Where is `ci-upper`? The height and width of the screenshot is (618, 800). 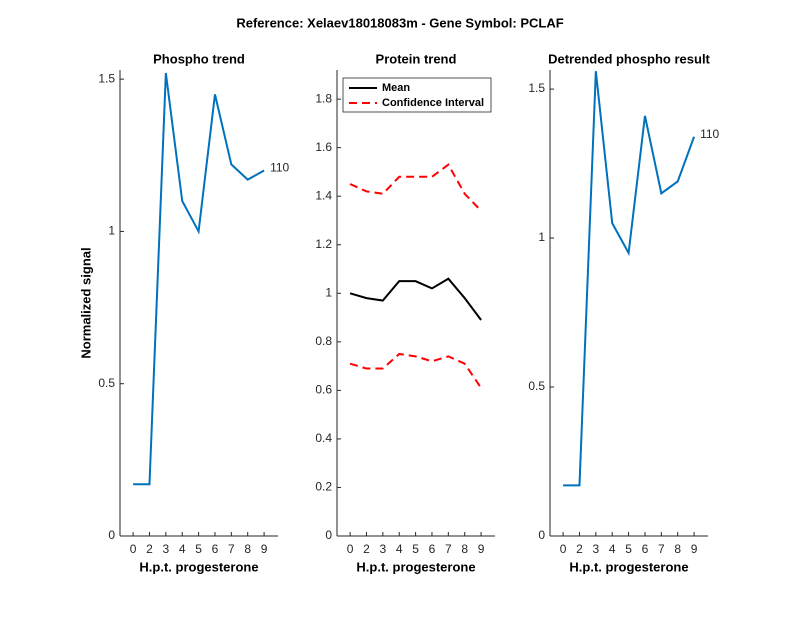 ci-upper is located at coordinates (415, 187).